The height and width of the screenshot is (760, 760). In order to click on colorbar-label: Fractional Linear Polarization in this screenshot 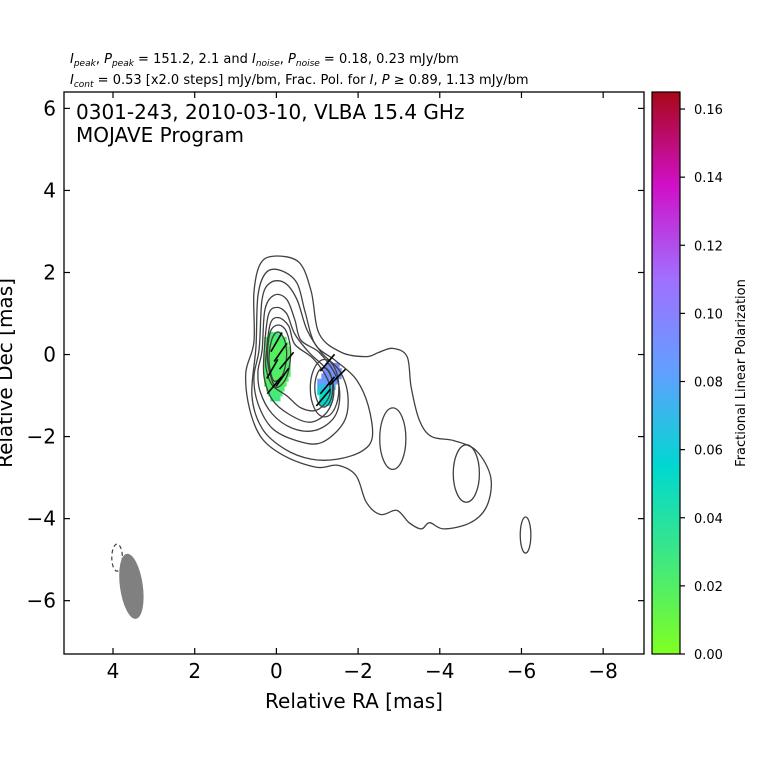, I will do `click(741, 373)`.